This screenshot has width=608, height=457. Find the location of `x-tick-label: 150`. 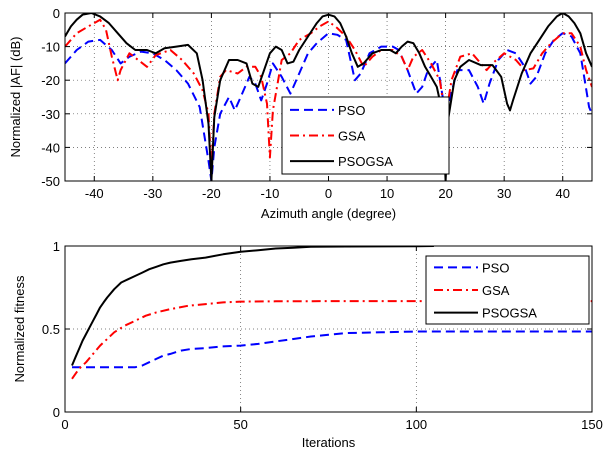

x-tick-label: 150 is located at coordinates (592, 424).